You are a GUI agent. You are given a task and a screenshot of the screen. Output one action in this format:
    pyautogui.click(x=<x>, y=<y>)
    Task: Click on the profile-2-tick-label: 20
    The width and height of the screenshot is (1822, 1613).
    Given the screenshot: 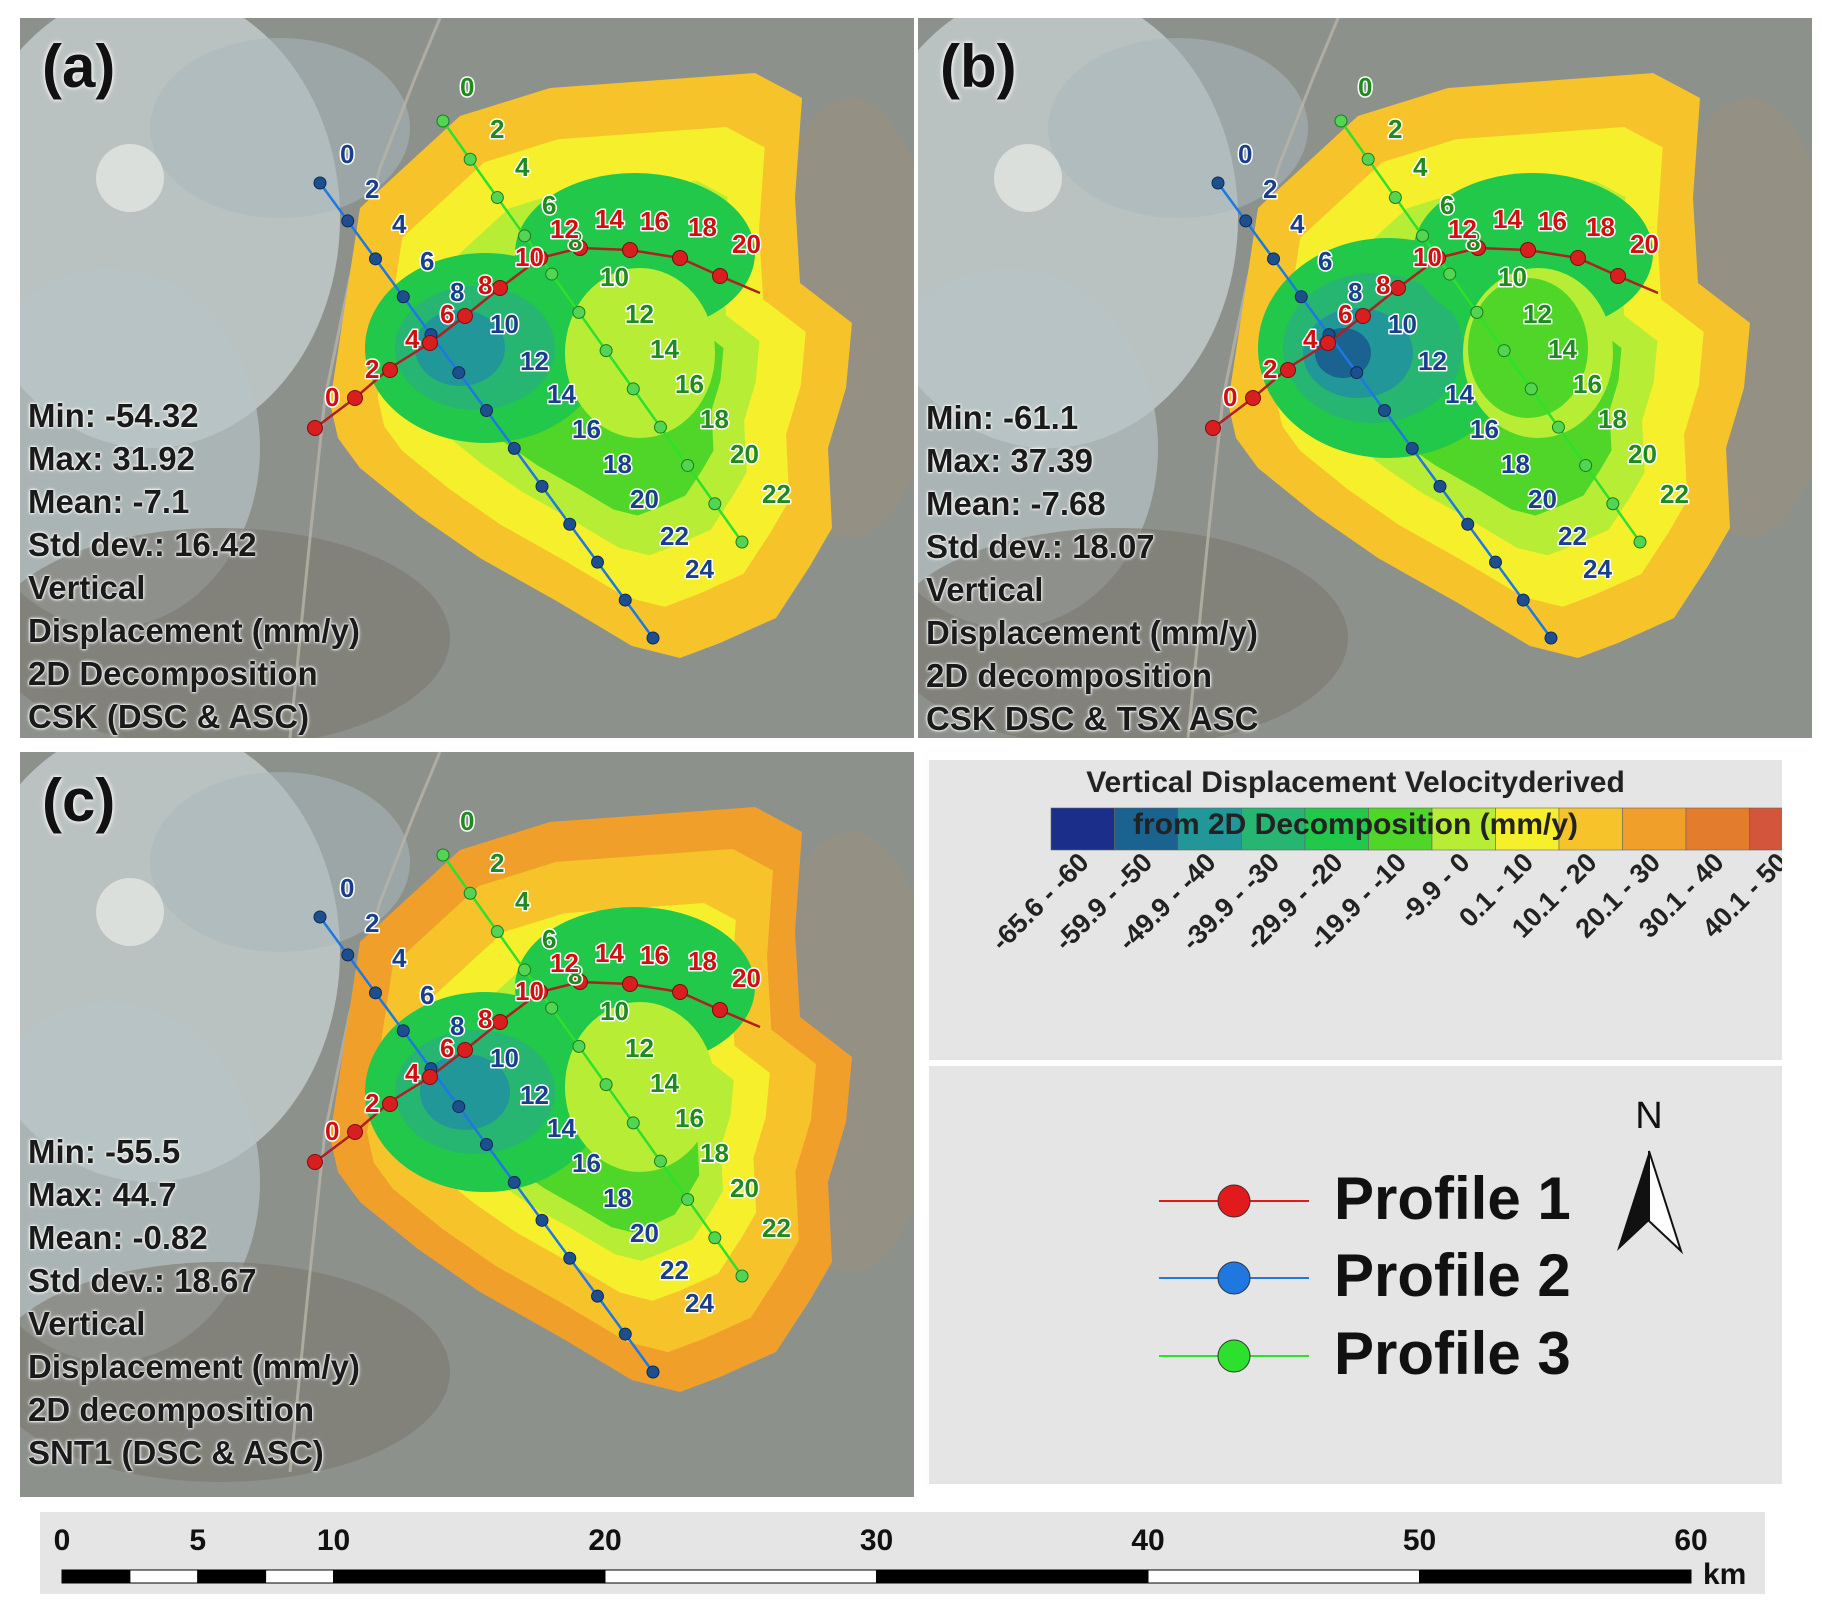 What is the action you would take?
    pyautogui.click(x=644, y=499)
    